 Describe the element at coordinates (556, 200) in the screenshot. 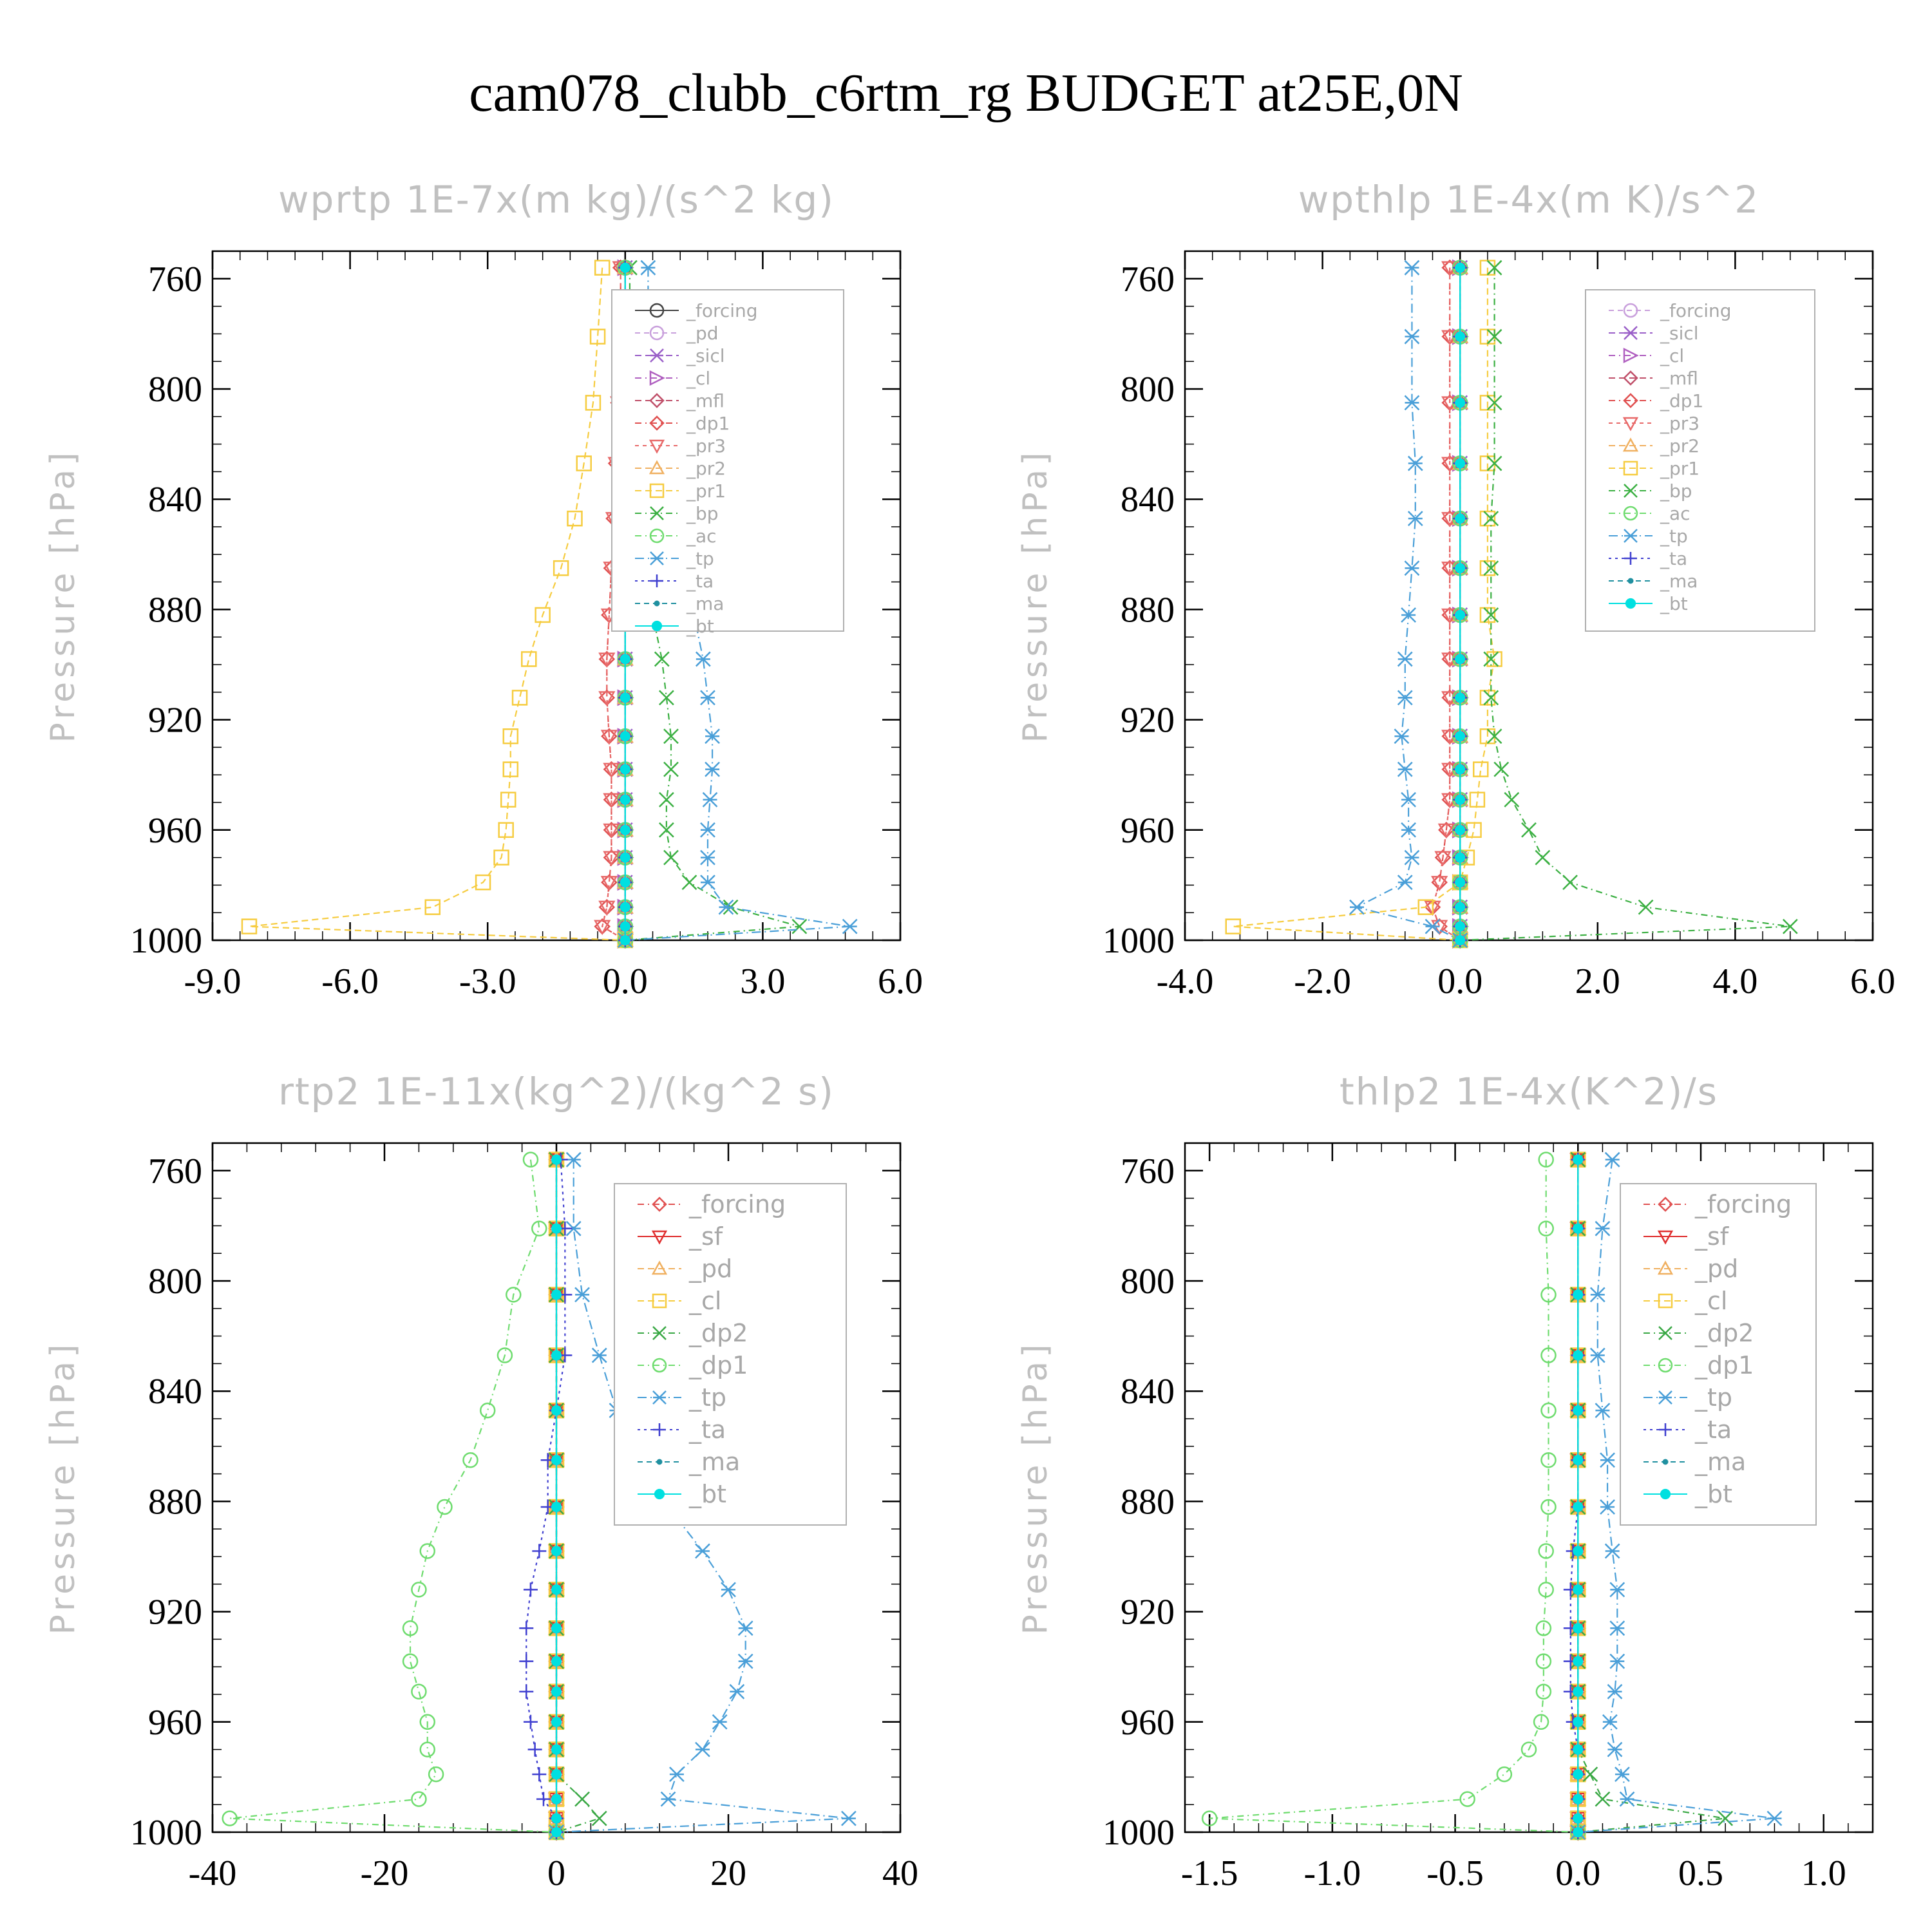

I see `panel-title: wprtp 1E-7x(m kg)/(s^2 kg)` at that location.